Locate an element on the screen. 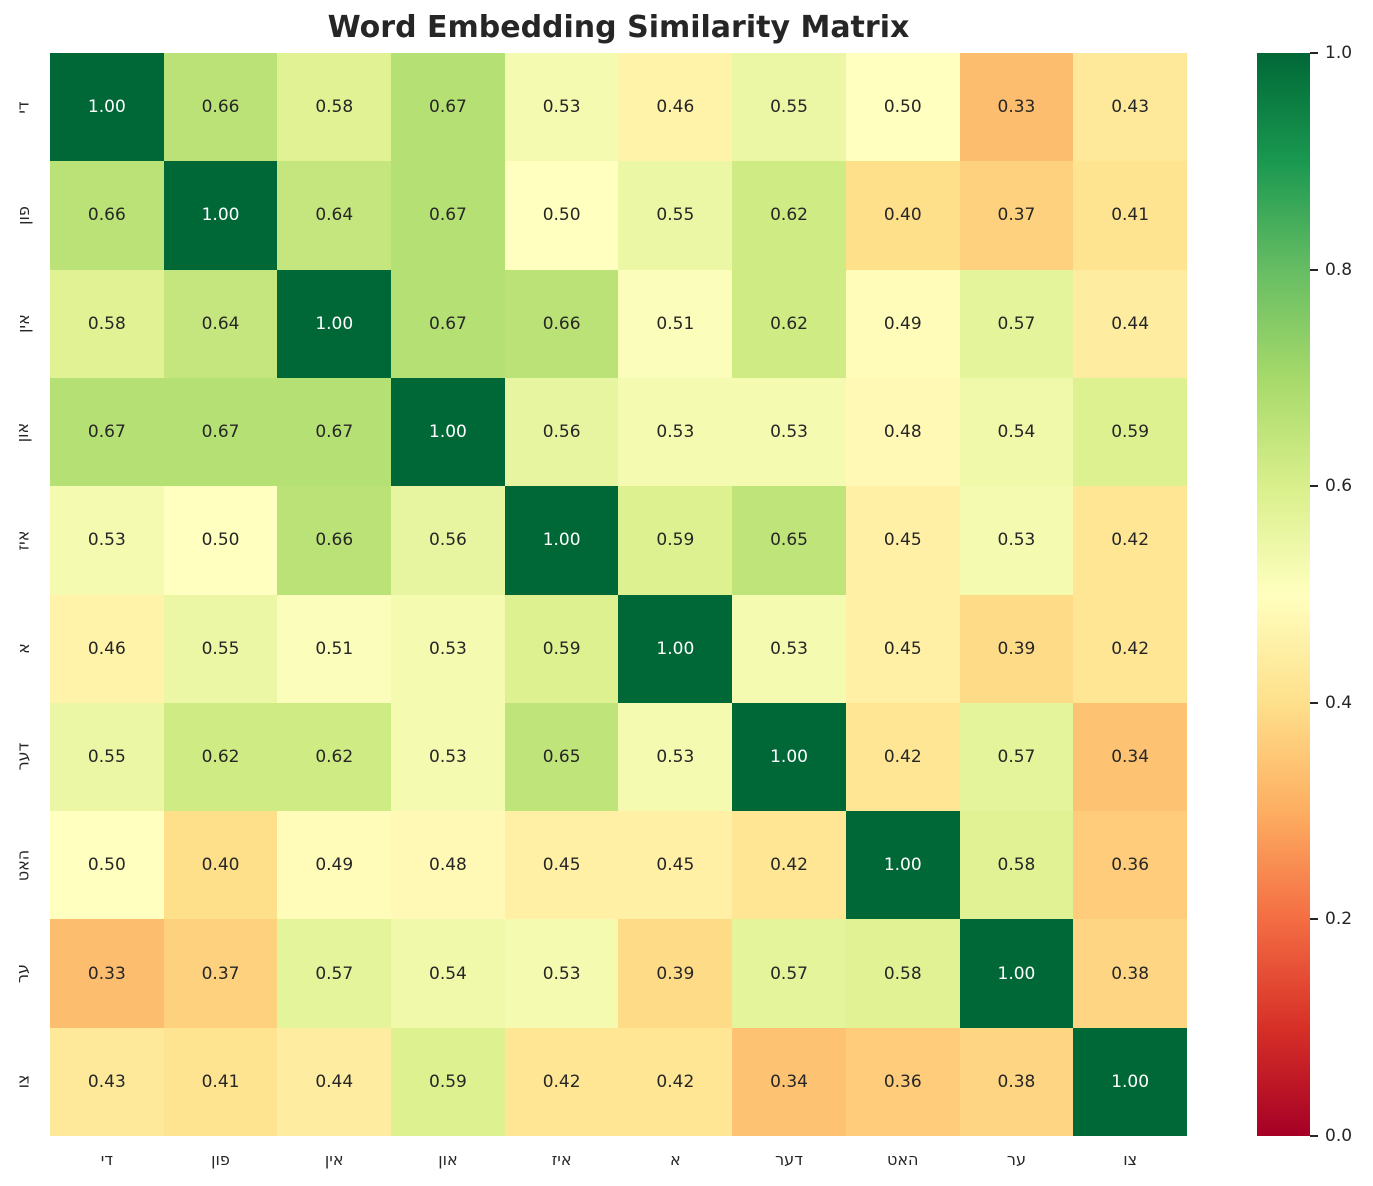 This screenshot has width=1373, height=1186. heatmap-cell: 0.36 is located at coordinates (902, 1081).